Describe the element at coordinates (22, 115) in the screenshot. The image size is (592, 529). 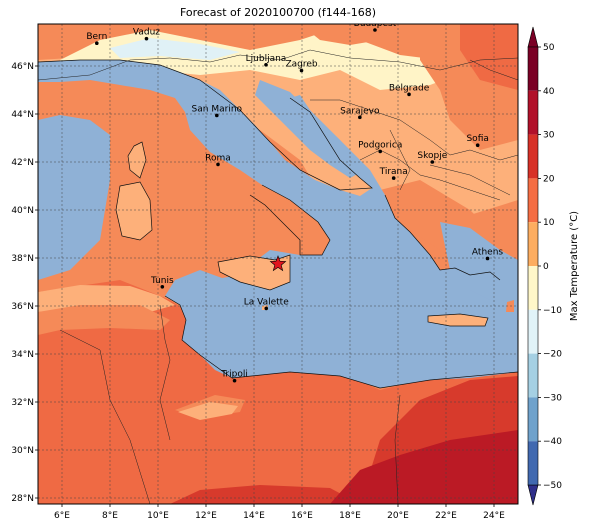
I see `lat-tick-label: 44°N` at that location.